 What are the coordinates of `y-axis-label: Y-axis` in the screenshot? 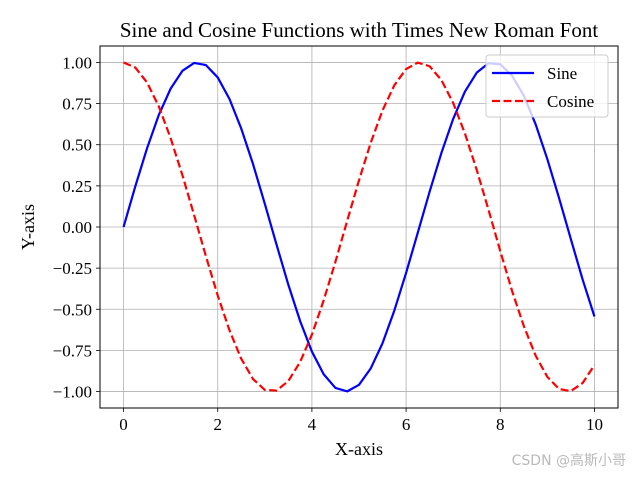 It's located at (28, 227).